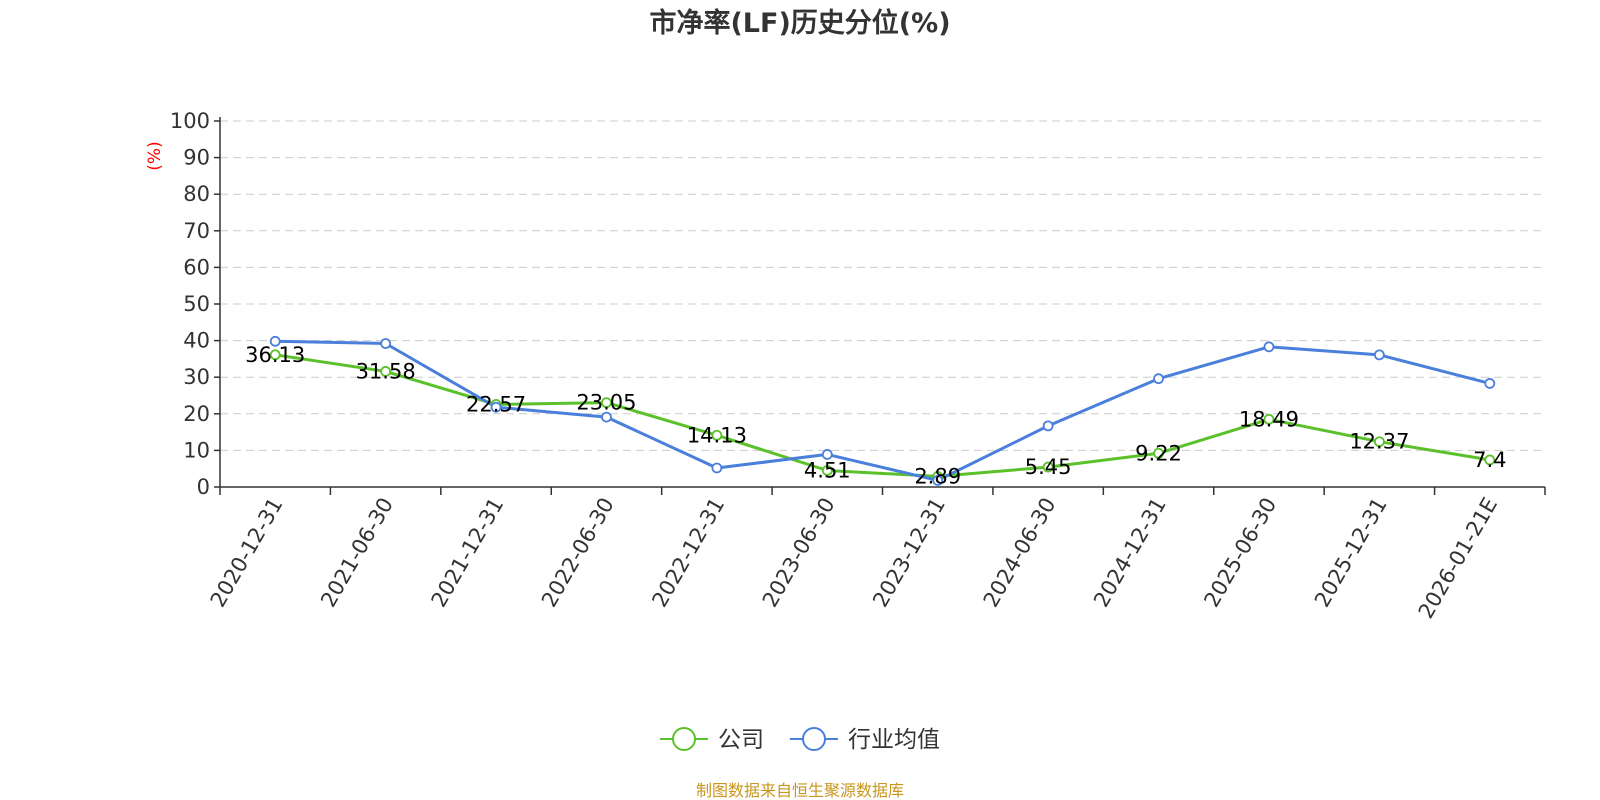 The height and width of the screenshot is (800, 1600). I want to click on x-tick-label: 2023-12-31, so click(909, 553).